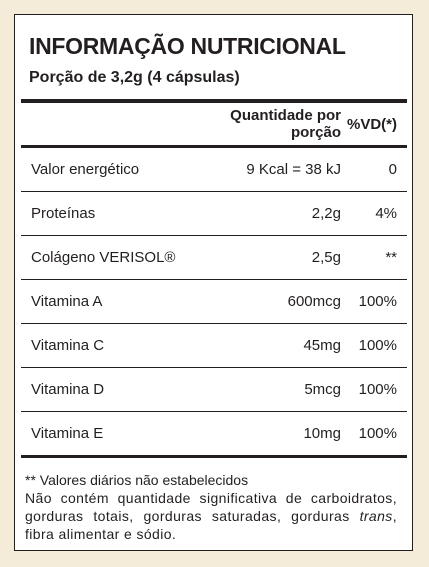 The height and width of the screenshot is (567, 429). I want to click on table-row: Valor energético 9 Kcal = 38 kJ 0, so click(214, 169).